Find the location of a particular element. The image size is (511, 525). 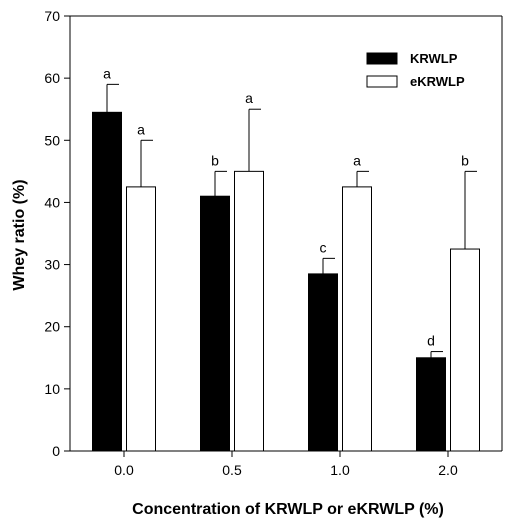

sig-label-ekrwlp-2: a is located at coordinates (357, 160).